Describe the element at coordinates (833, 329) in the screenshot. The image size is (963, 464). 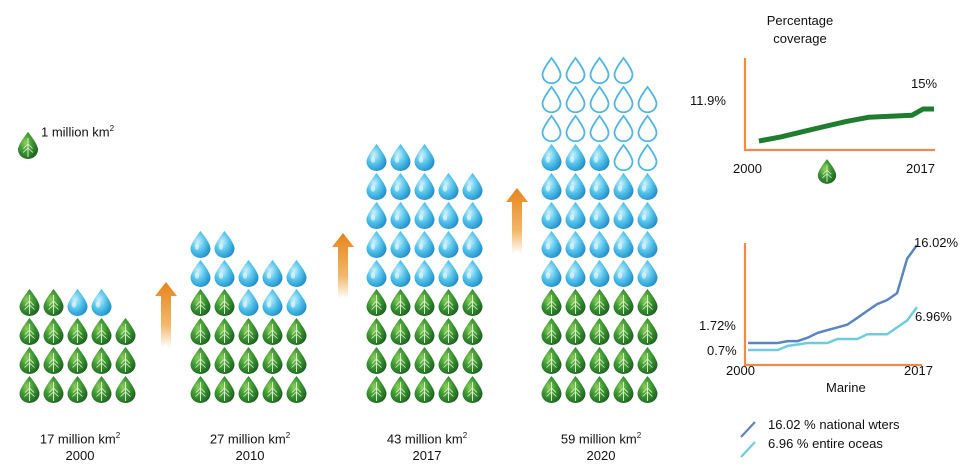
I see `marine-series-oceans-line` at that location.